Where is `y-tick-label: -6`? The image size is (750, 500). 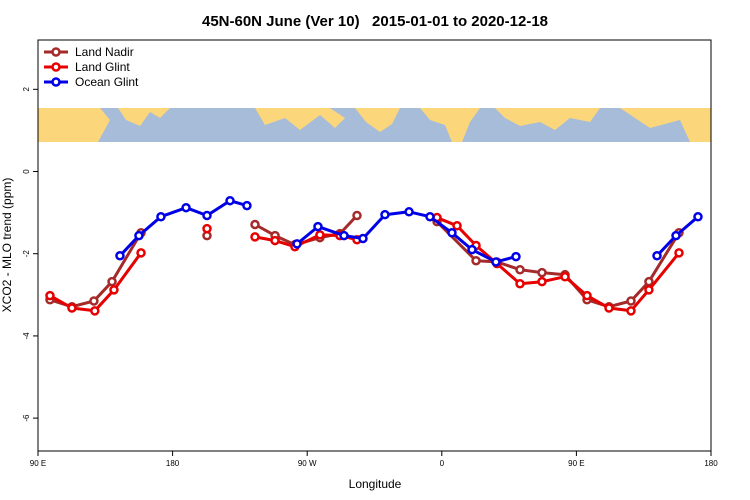
y-tick-label: -6 is located at coordinates (26, 418).